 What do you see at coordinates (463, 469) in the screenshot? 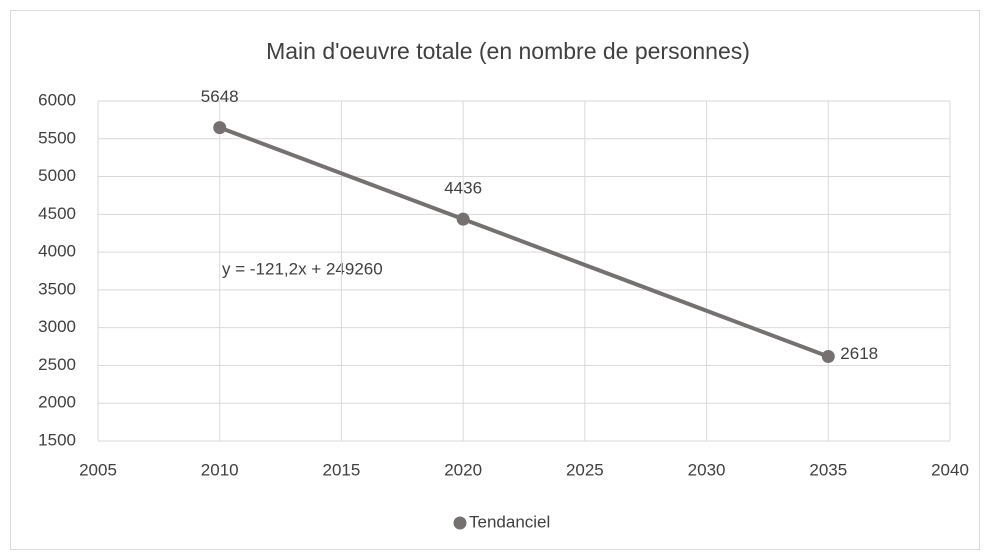
I see `x-tick-label: 2020` at bounding box center [463, 469].